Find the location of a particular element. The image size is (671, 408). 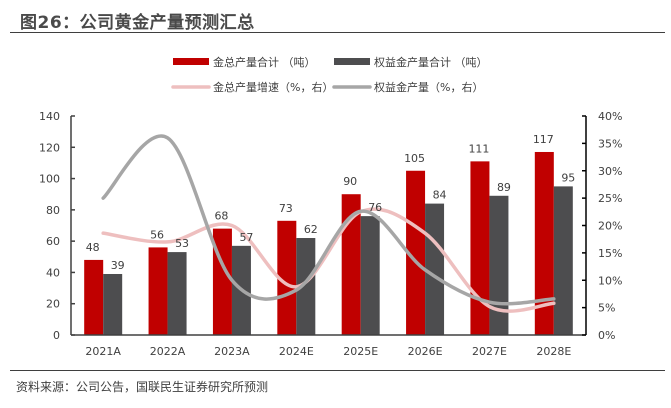

source-note: 资料来源：公司公告，国联民生证券研究所预测 is located at coordinates (142, 387).